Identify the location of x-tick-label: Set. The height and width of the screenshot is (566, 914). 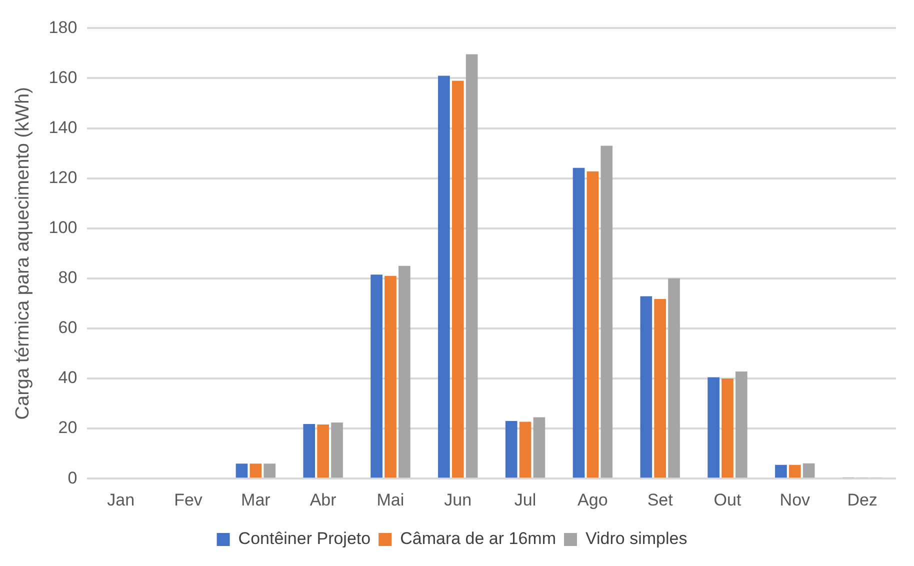
(660, 500).